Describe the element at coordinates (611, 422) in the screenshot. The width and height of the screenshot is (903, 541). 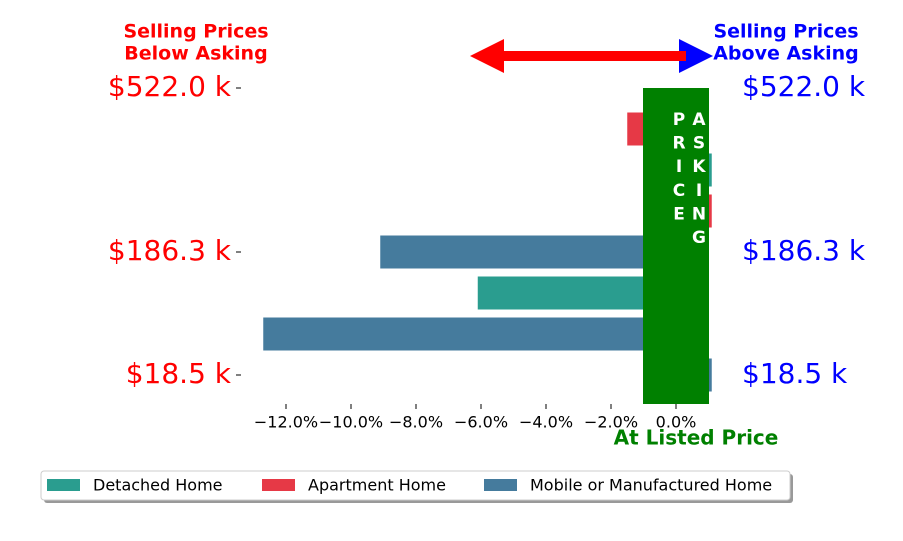
I see `x-tick-label: −2.0%` at that location.